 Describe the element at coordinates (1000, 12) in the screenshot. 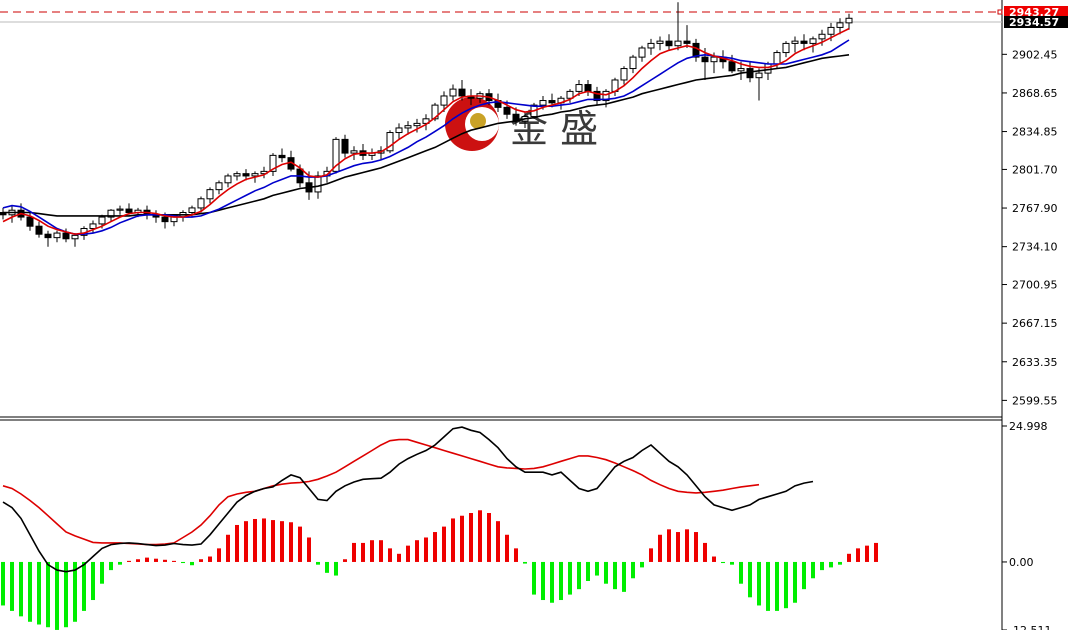

I see `alert-marker` at that location.